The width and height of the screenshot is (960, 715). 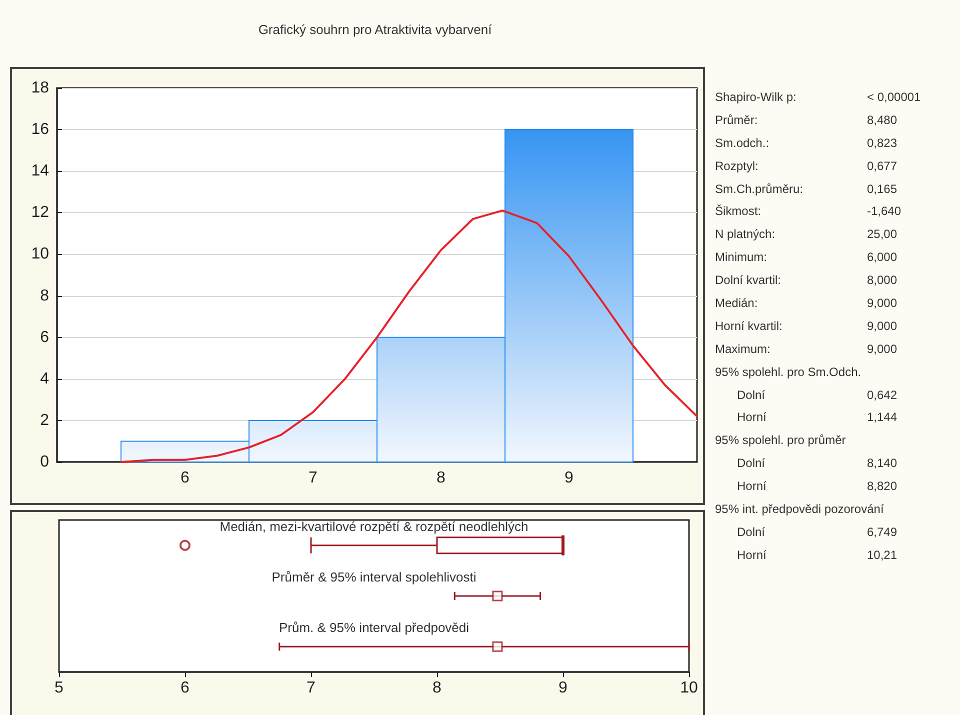 What do you see at coordinates (781, 441) in the screenshot?
I see `text: 95% spolehl. pro průměr` at bounding box center [781, 441].